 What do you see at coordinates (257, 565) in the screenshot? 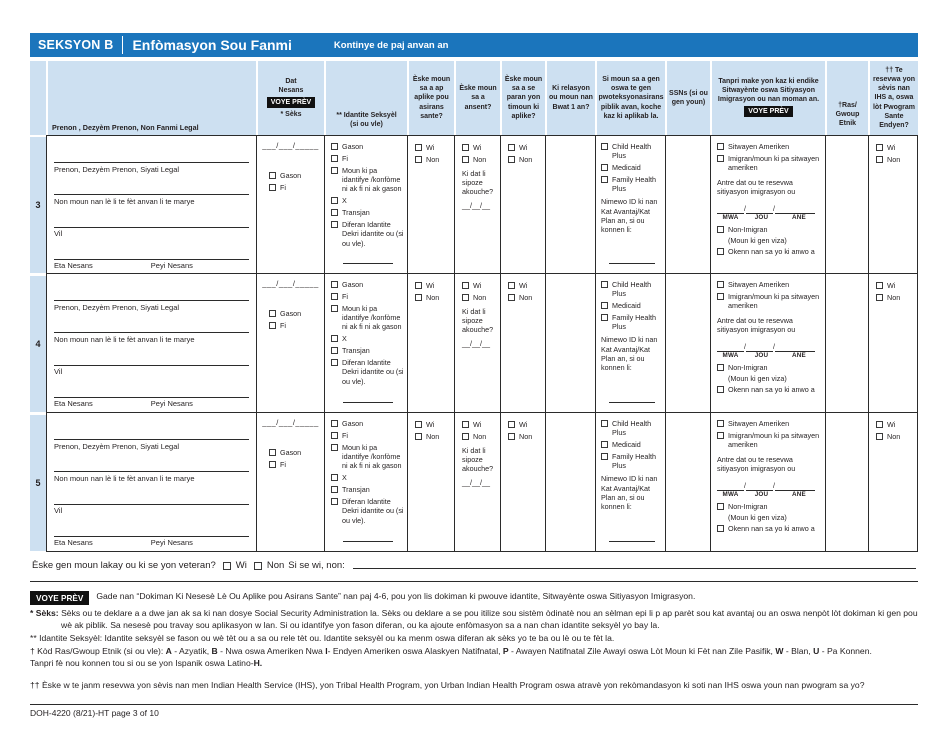
I see `veteran-no-checkbox` at bounding box center [257, 565].